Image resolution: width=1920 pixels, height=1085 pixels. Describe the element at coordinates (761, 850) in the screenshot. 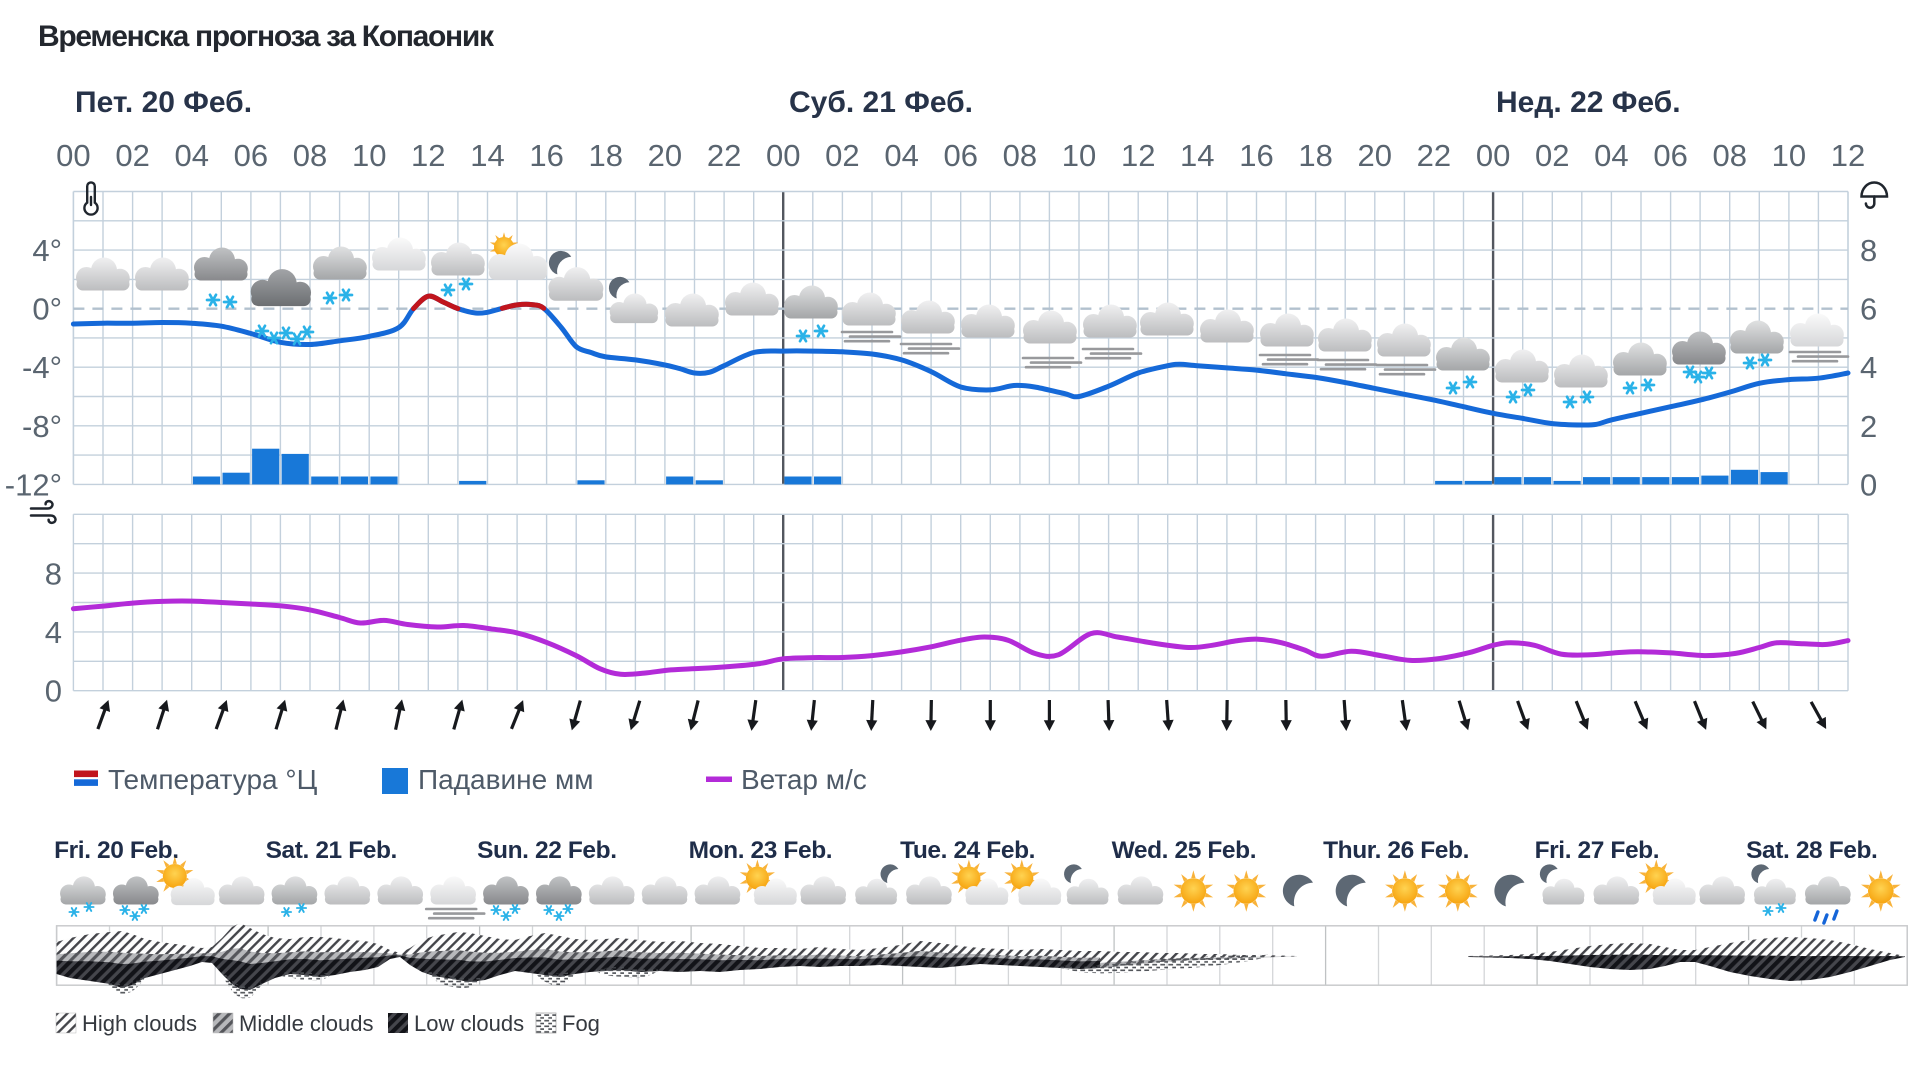

I see `svg-text: Mon. 23 Feb.` at that location.